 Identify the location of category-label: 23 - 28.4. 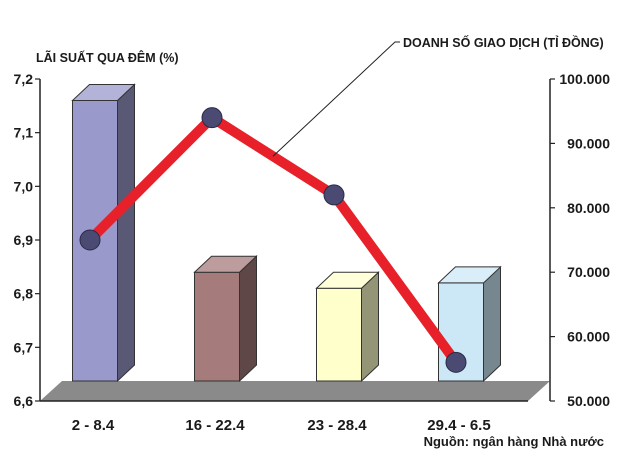
(337, 425).